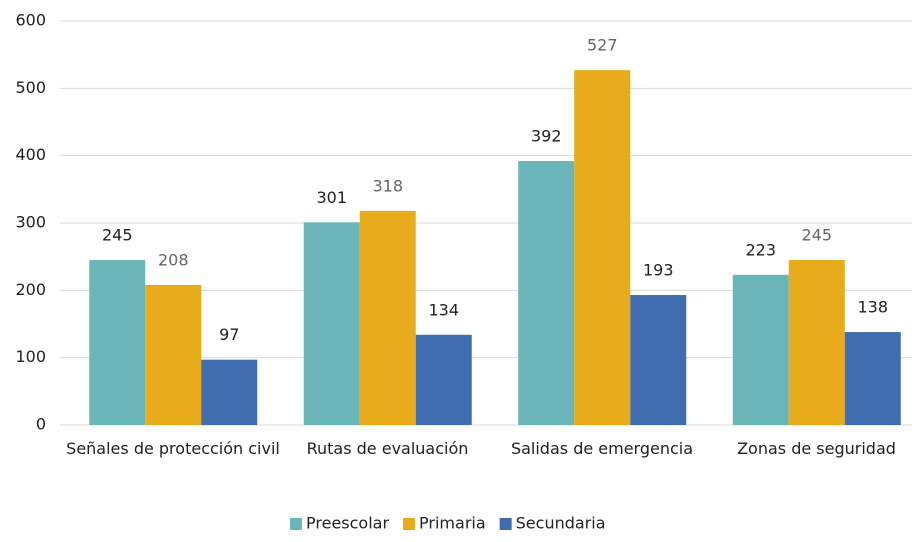  What do you see at coordinates (30, 87) in the screenshot?
I see `y-tick-label: 500` at bounding box center [30, 87].